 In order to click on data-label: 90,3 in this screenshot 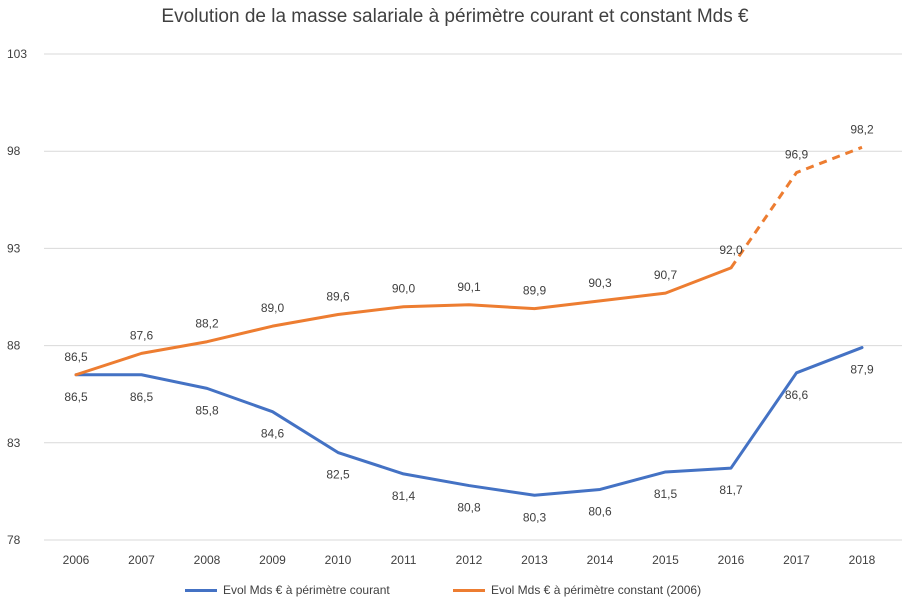, I will do `click(600, 283)`.